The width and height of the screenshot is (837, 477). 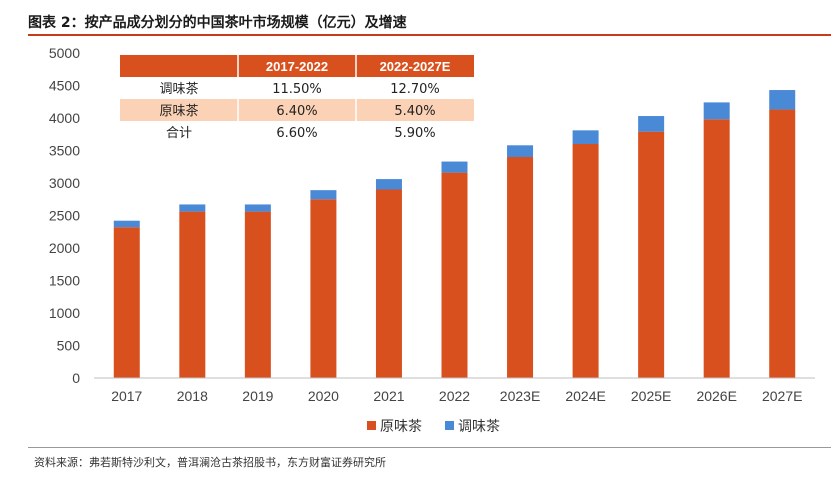 What do you see at coordinates (429, 22) in the screenshot?
I see `title-bar: 图表 2：按产品成分划分的中国茶叶市场规模（亿元）及增速` at bounding box center [429, 22].